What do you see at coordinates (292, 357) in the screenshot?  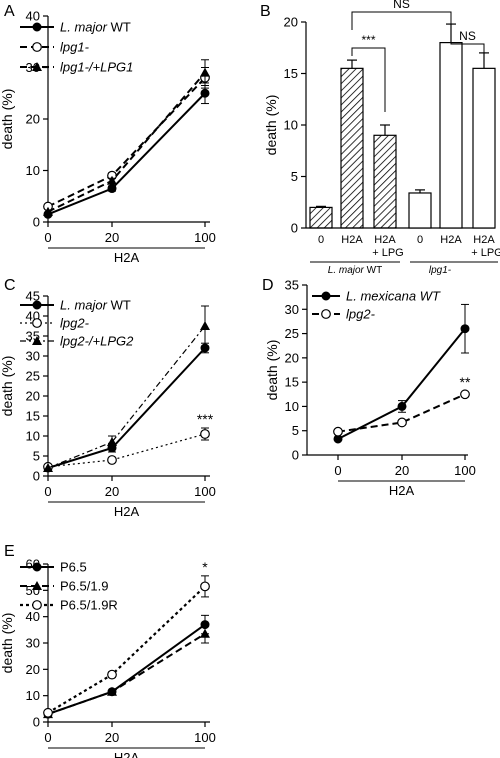 I see `panel-d-y-tick-label: 20` at bounding box center [292, 357].